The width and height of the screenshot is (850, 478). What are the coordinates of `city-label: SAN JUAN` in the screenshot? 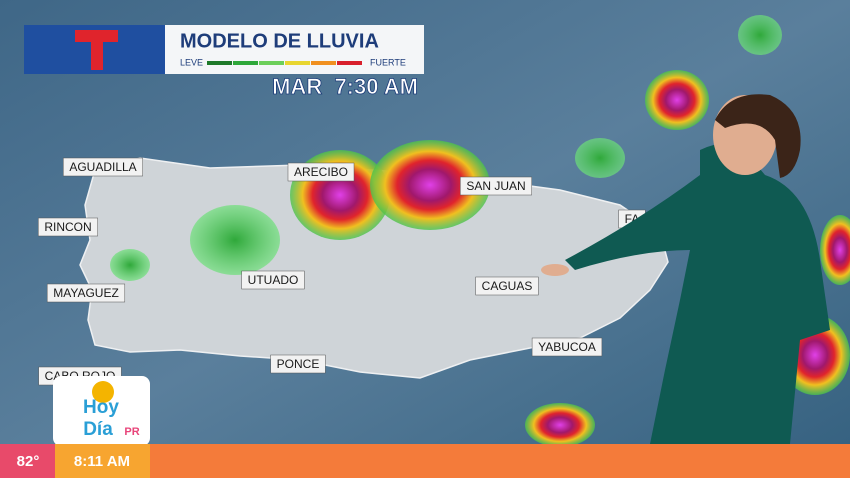 It's located at (495, 186).